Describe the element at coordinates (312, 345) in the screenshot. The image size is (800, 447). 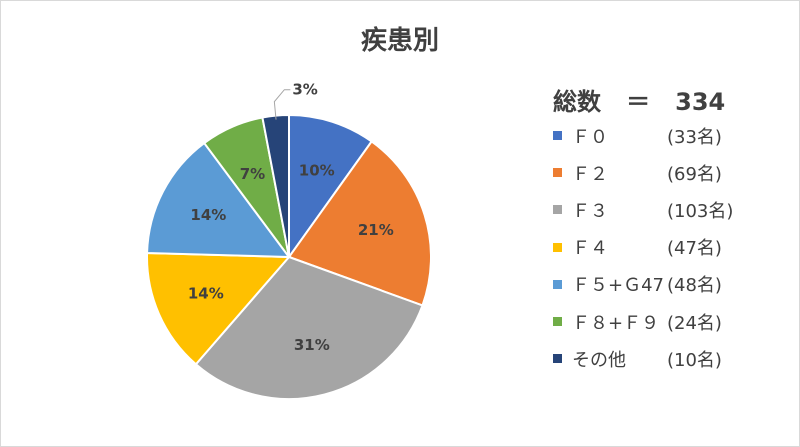
I see `slice-label-2: 31%` at that location.